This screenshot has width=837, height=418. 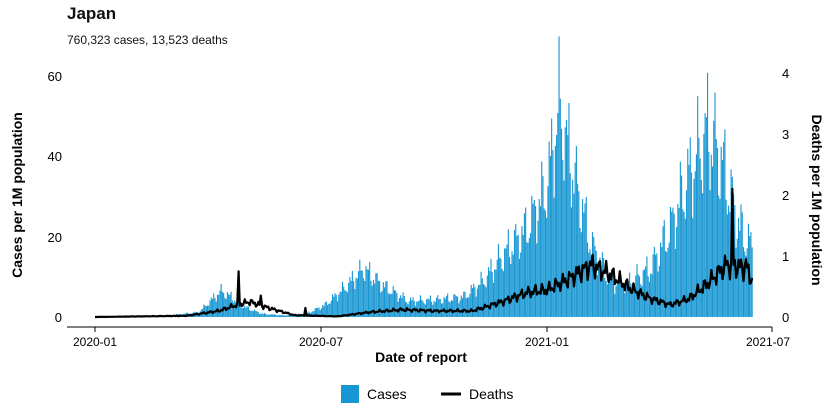 What do you see at coordinates (55, 237) in the screenshot?
I see `y-tick-label: 20` at bounding box center [55, 237].